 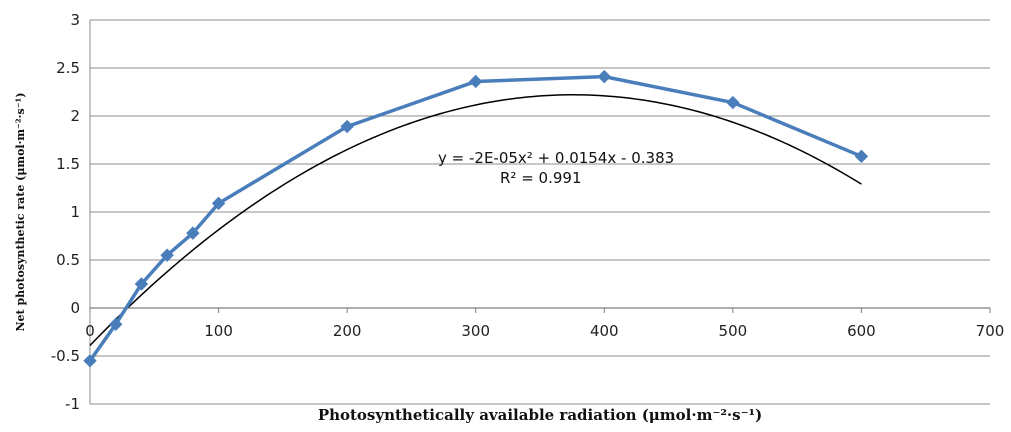 What do you see at coordinates (475, 331) in the screenshot?
I see `x-tick-label: 300` at bounding box center [475, 331].